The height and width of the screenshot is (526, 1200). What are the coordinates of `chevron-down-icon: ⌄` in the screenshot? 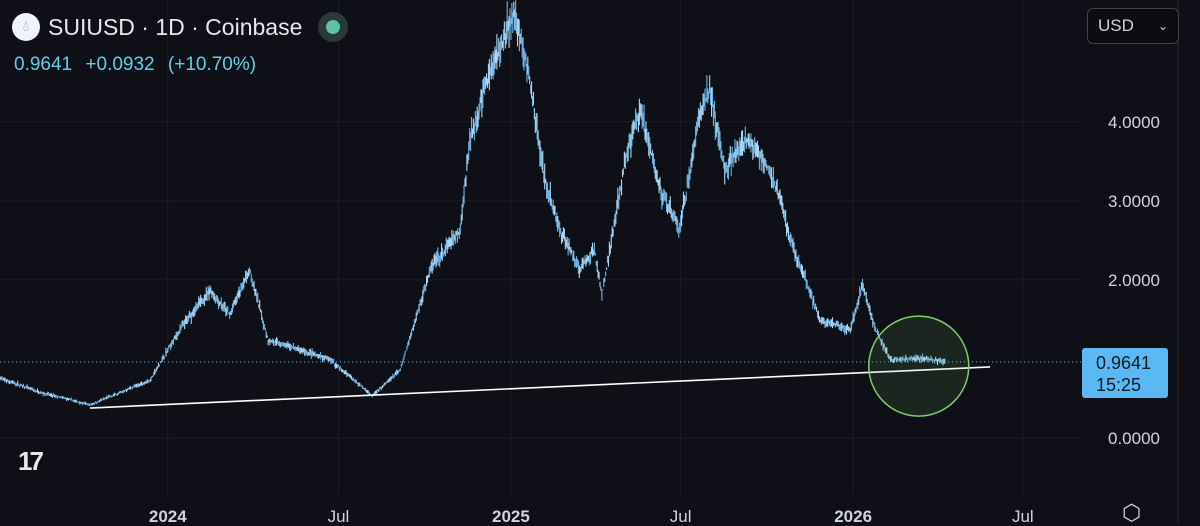 It's located at (1162, 26).